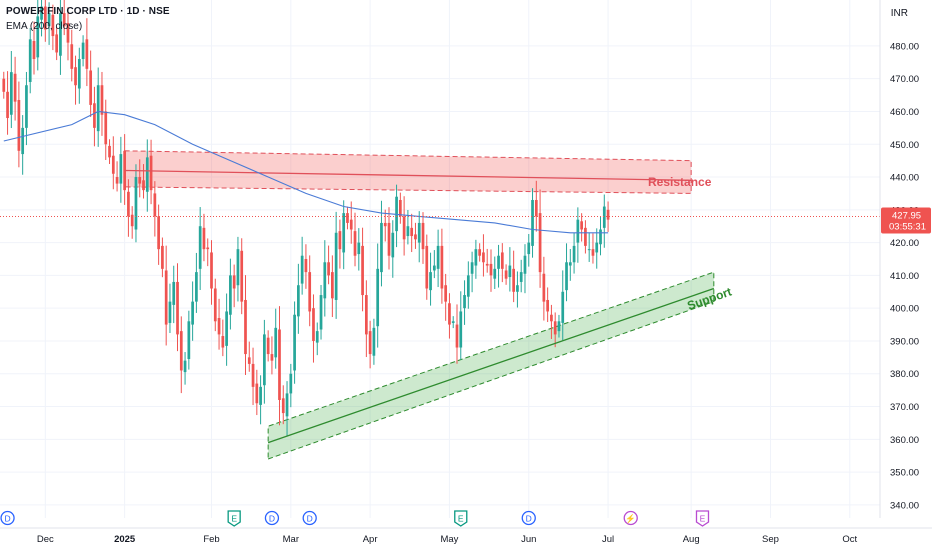 The height and width of the screenshot is (550, 932). What do you see at coordinates (904, 309) in the screenshot?
I see `price-tick-label: 400.00` at bounding box center [904, 309].